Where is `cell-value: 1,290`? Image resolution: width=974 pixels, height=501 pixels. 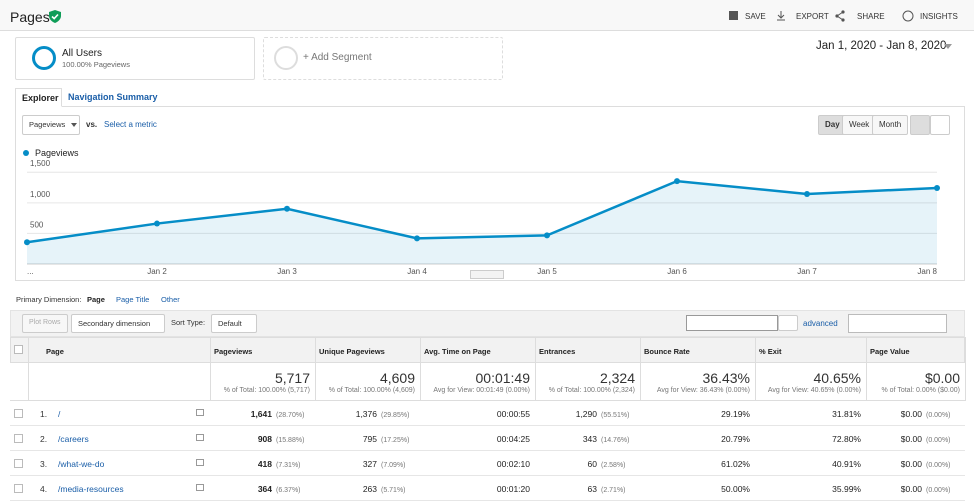 cell-value: 1,290 is located at coordinates (586, 414).